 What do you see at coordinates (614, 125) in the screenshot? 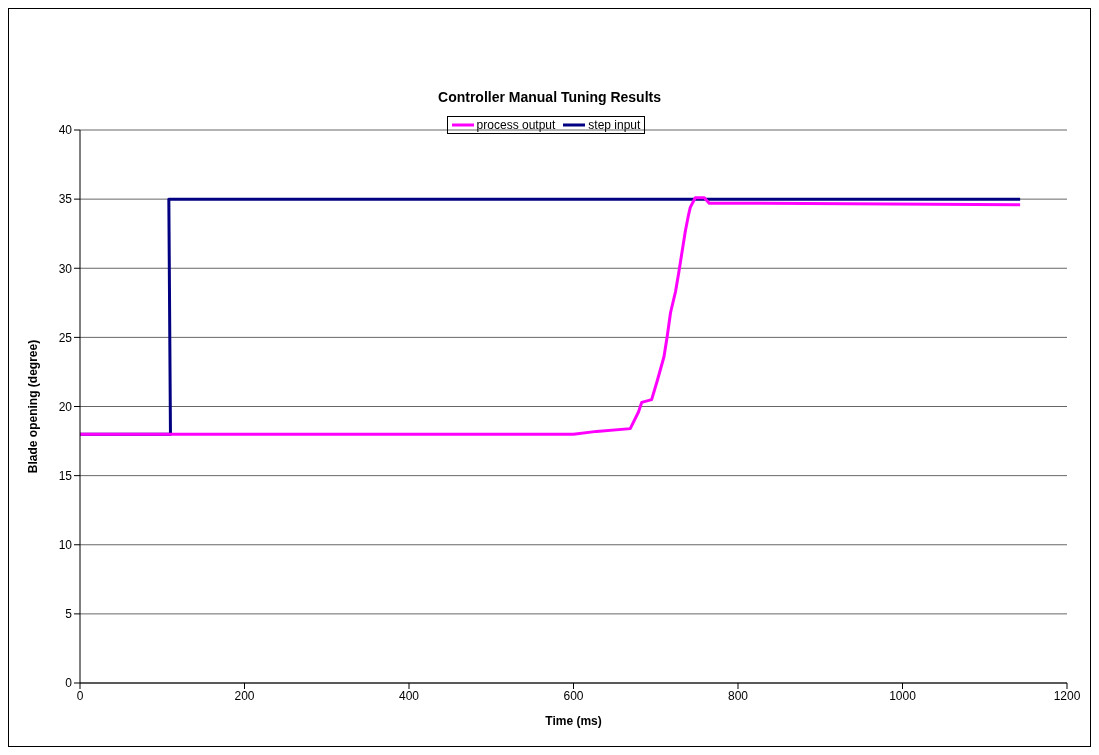
I see `legend-label: step input` at bounding box center [614, 125].